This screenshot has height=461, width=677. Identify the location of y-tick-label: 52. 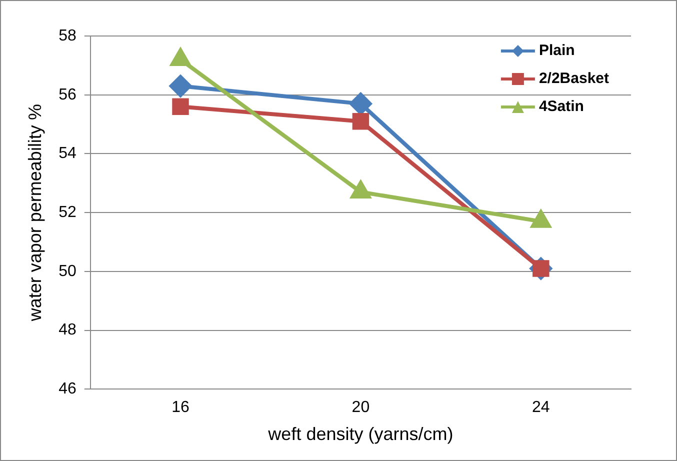
(67, 213).